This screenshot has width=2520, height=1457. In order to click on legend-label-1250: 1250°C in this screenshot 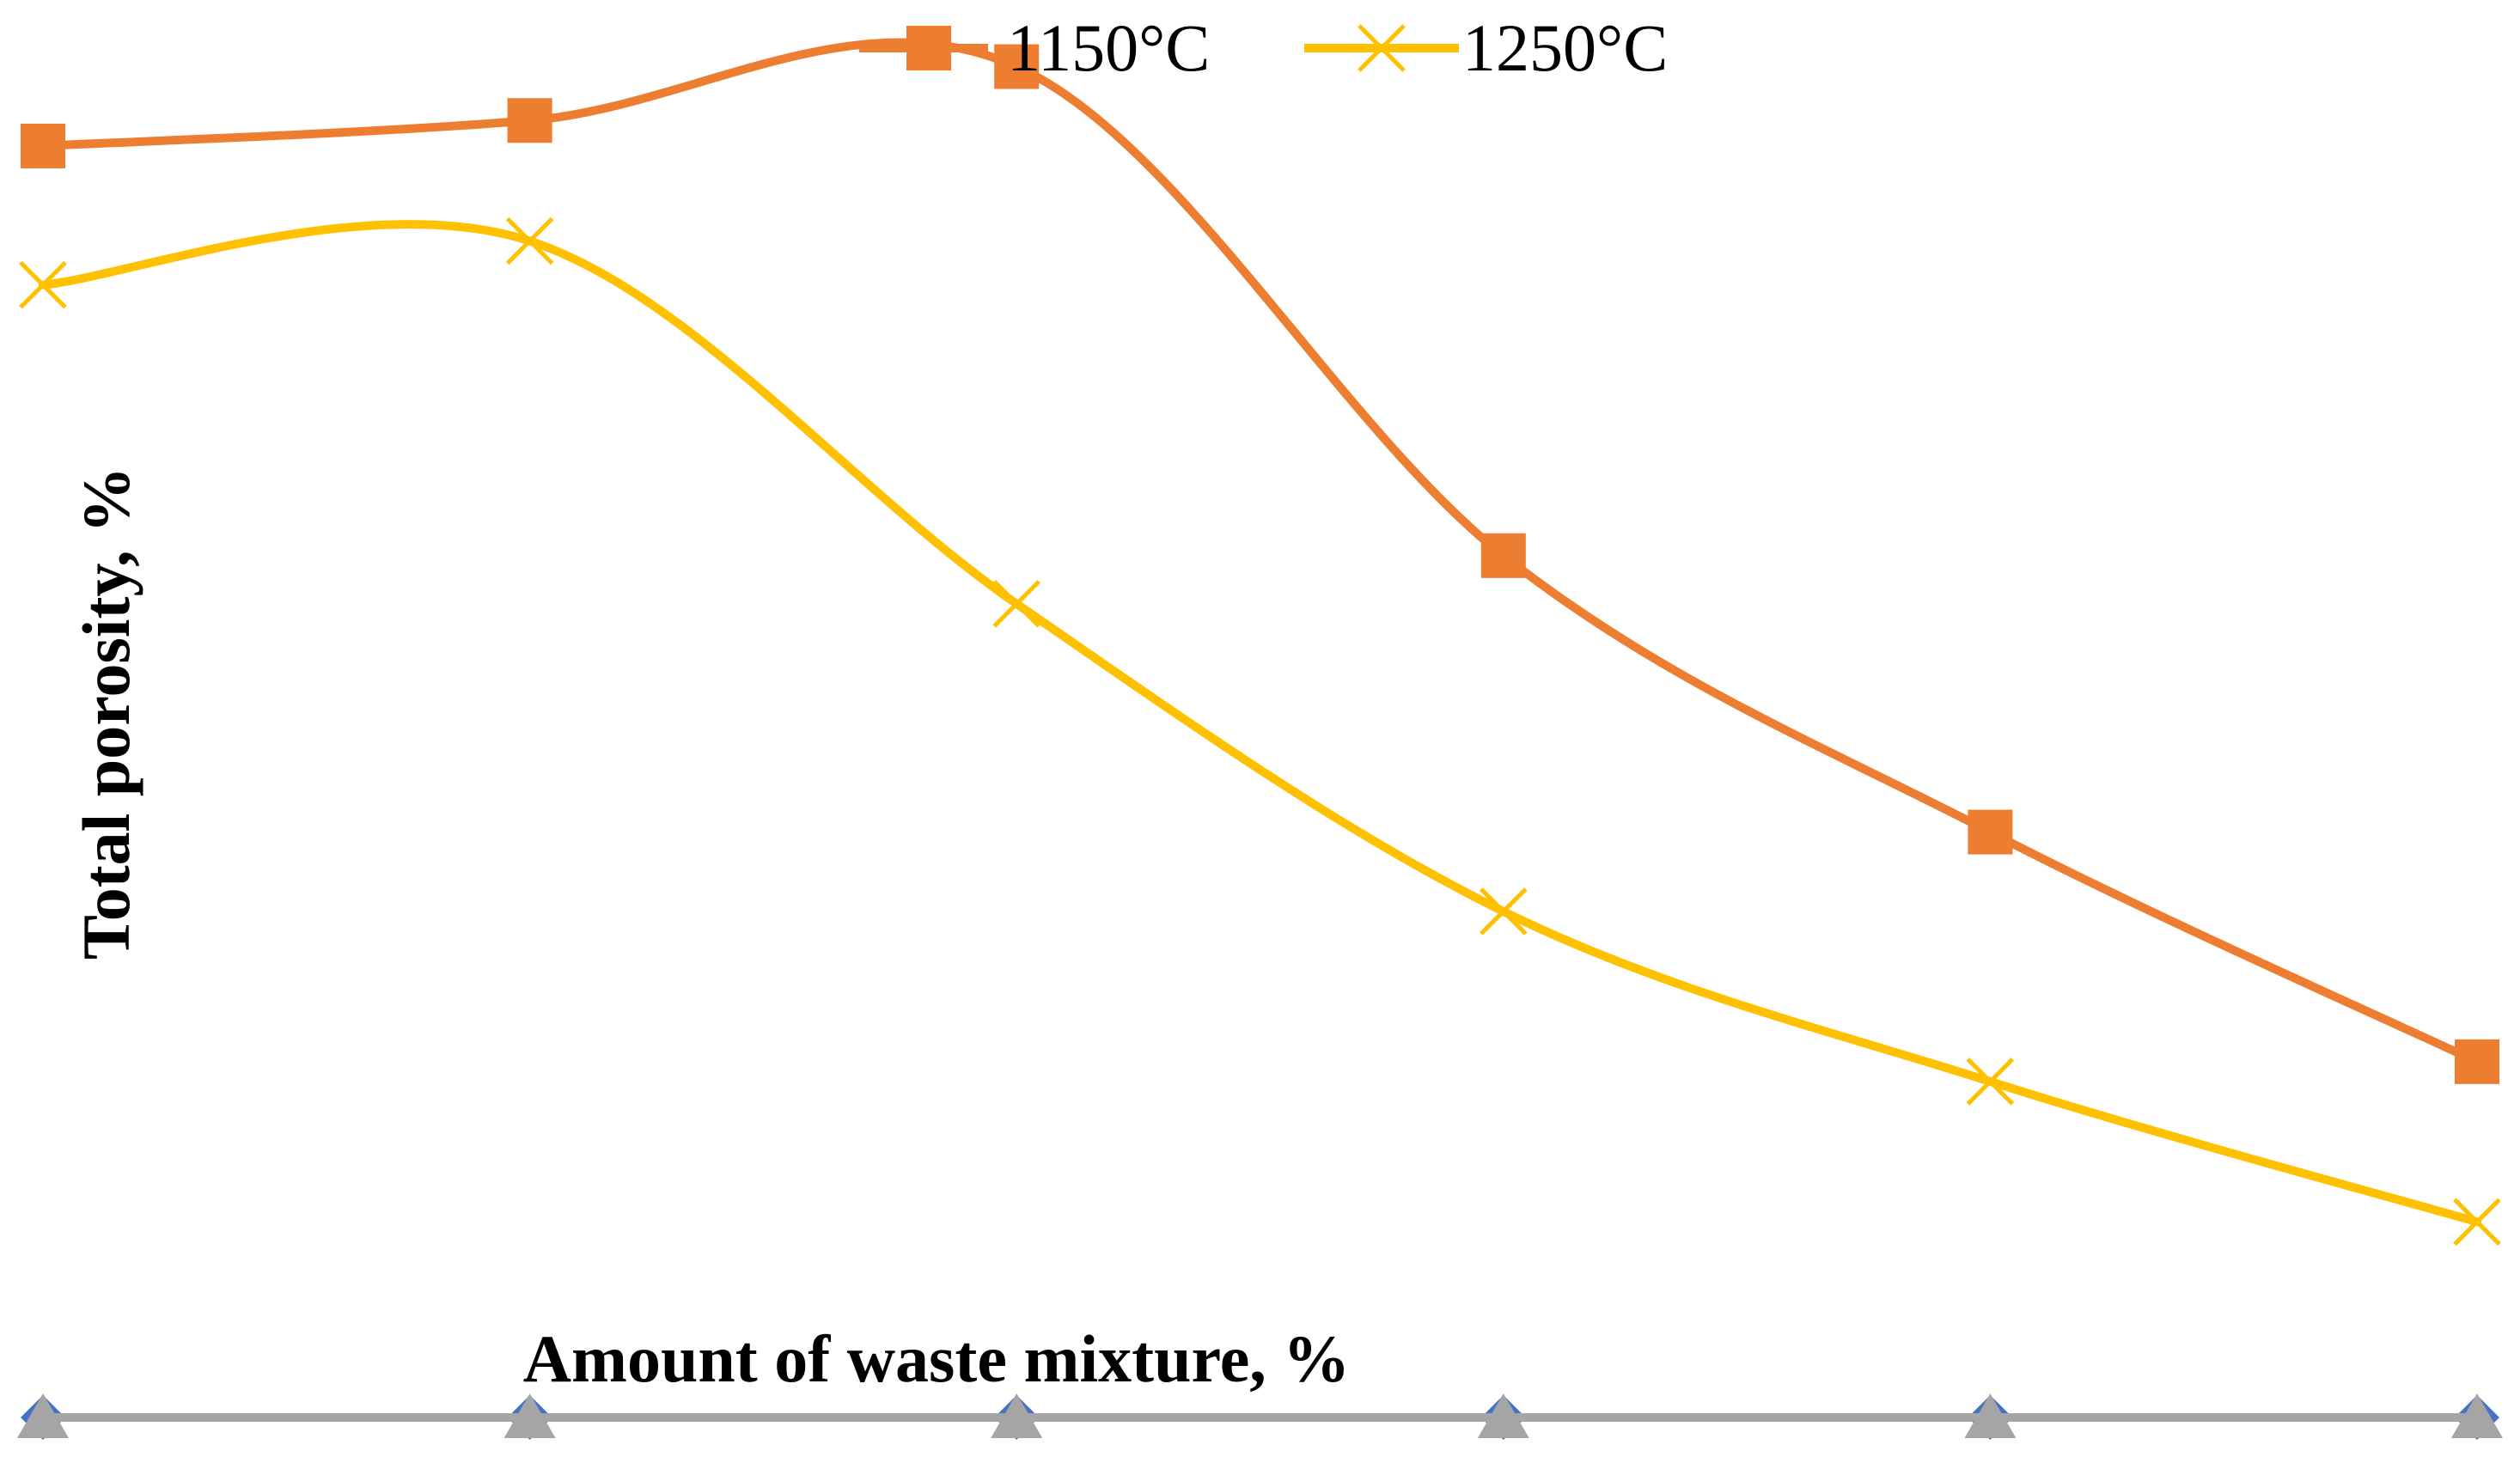, I will do `click(1565, 47)`.